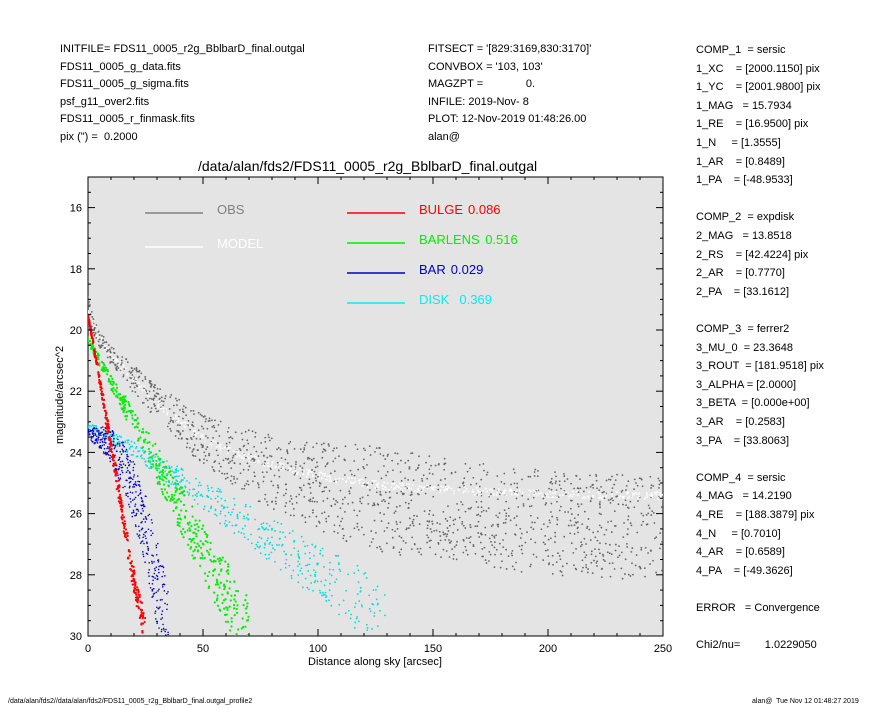 Image resolution: width=885 pixels, height=708 pixels. What do you see at coordinates (743, 291) in the screenshot?
I see `param-line: 2_PA = [33.1612]` at bounding box center [743, 291].